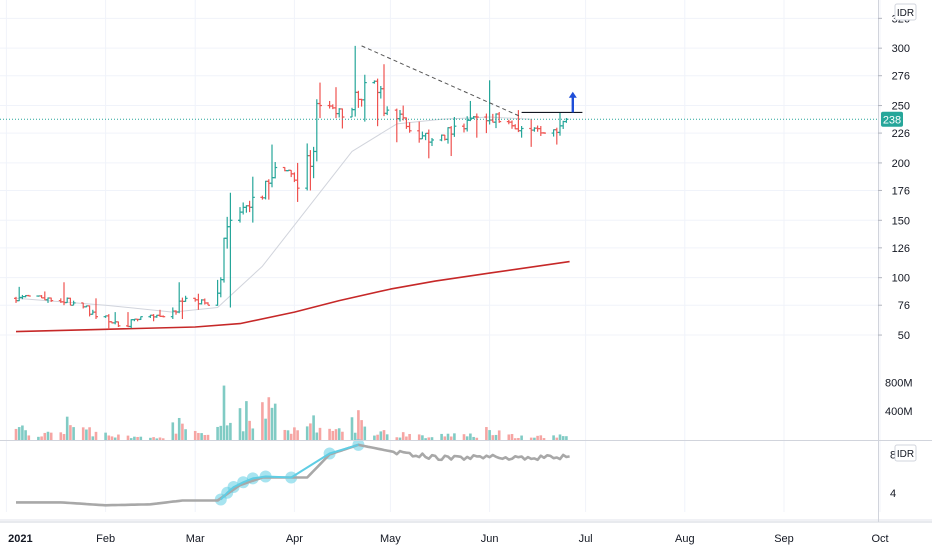  I want to click on volume-axis: 400M 800M, so click(899, 397).